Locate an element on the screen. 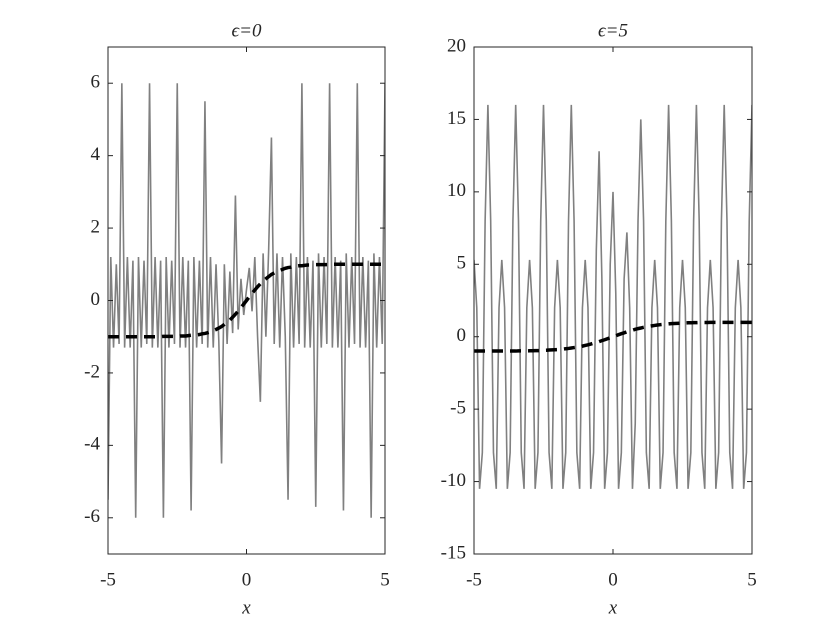  y-tick-label: 15 is located at coordinates (456, 118).